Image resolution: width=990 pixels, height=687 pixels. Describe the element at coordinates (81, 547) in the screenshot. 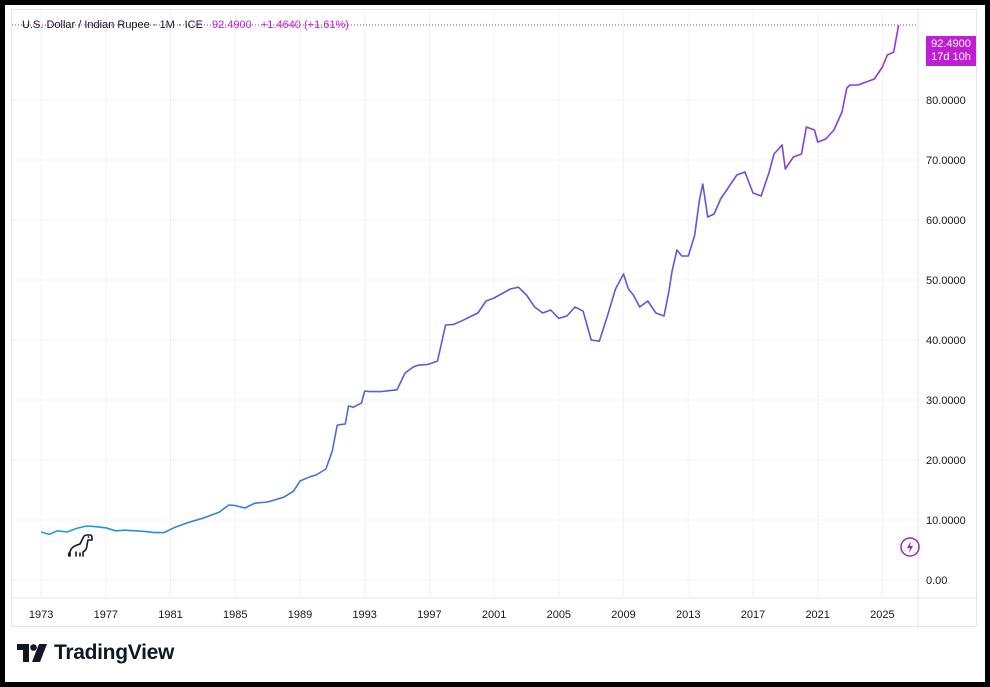

I see `dino-icon` at that location.